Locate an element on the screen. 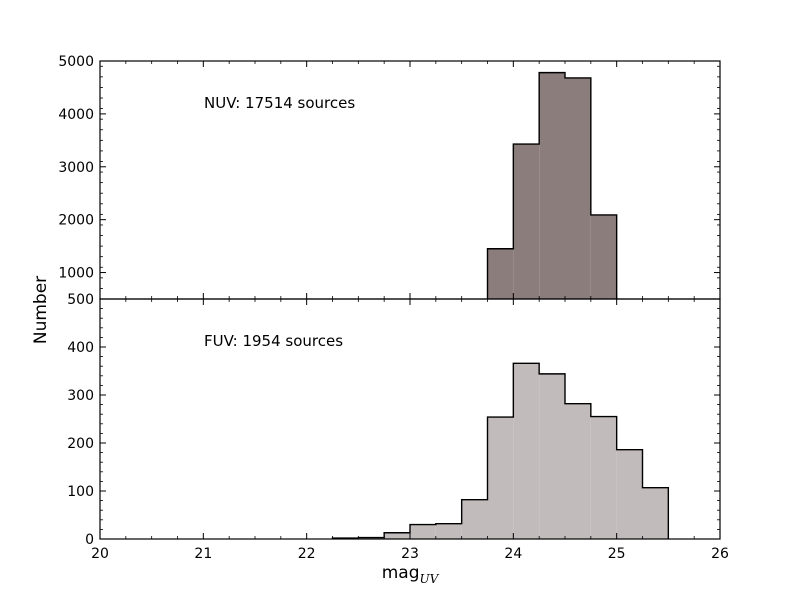 Image resolution: width=800 pixels, height=600 pixels. x-axis-label-main: mag is located at coordinates (401, 573).